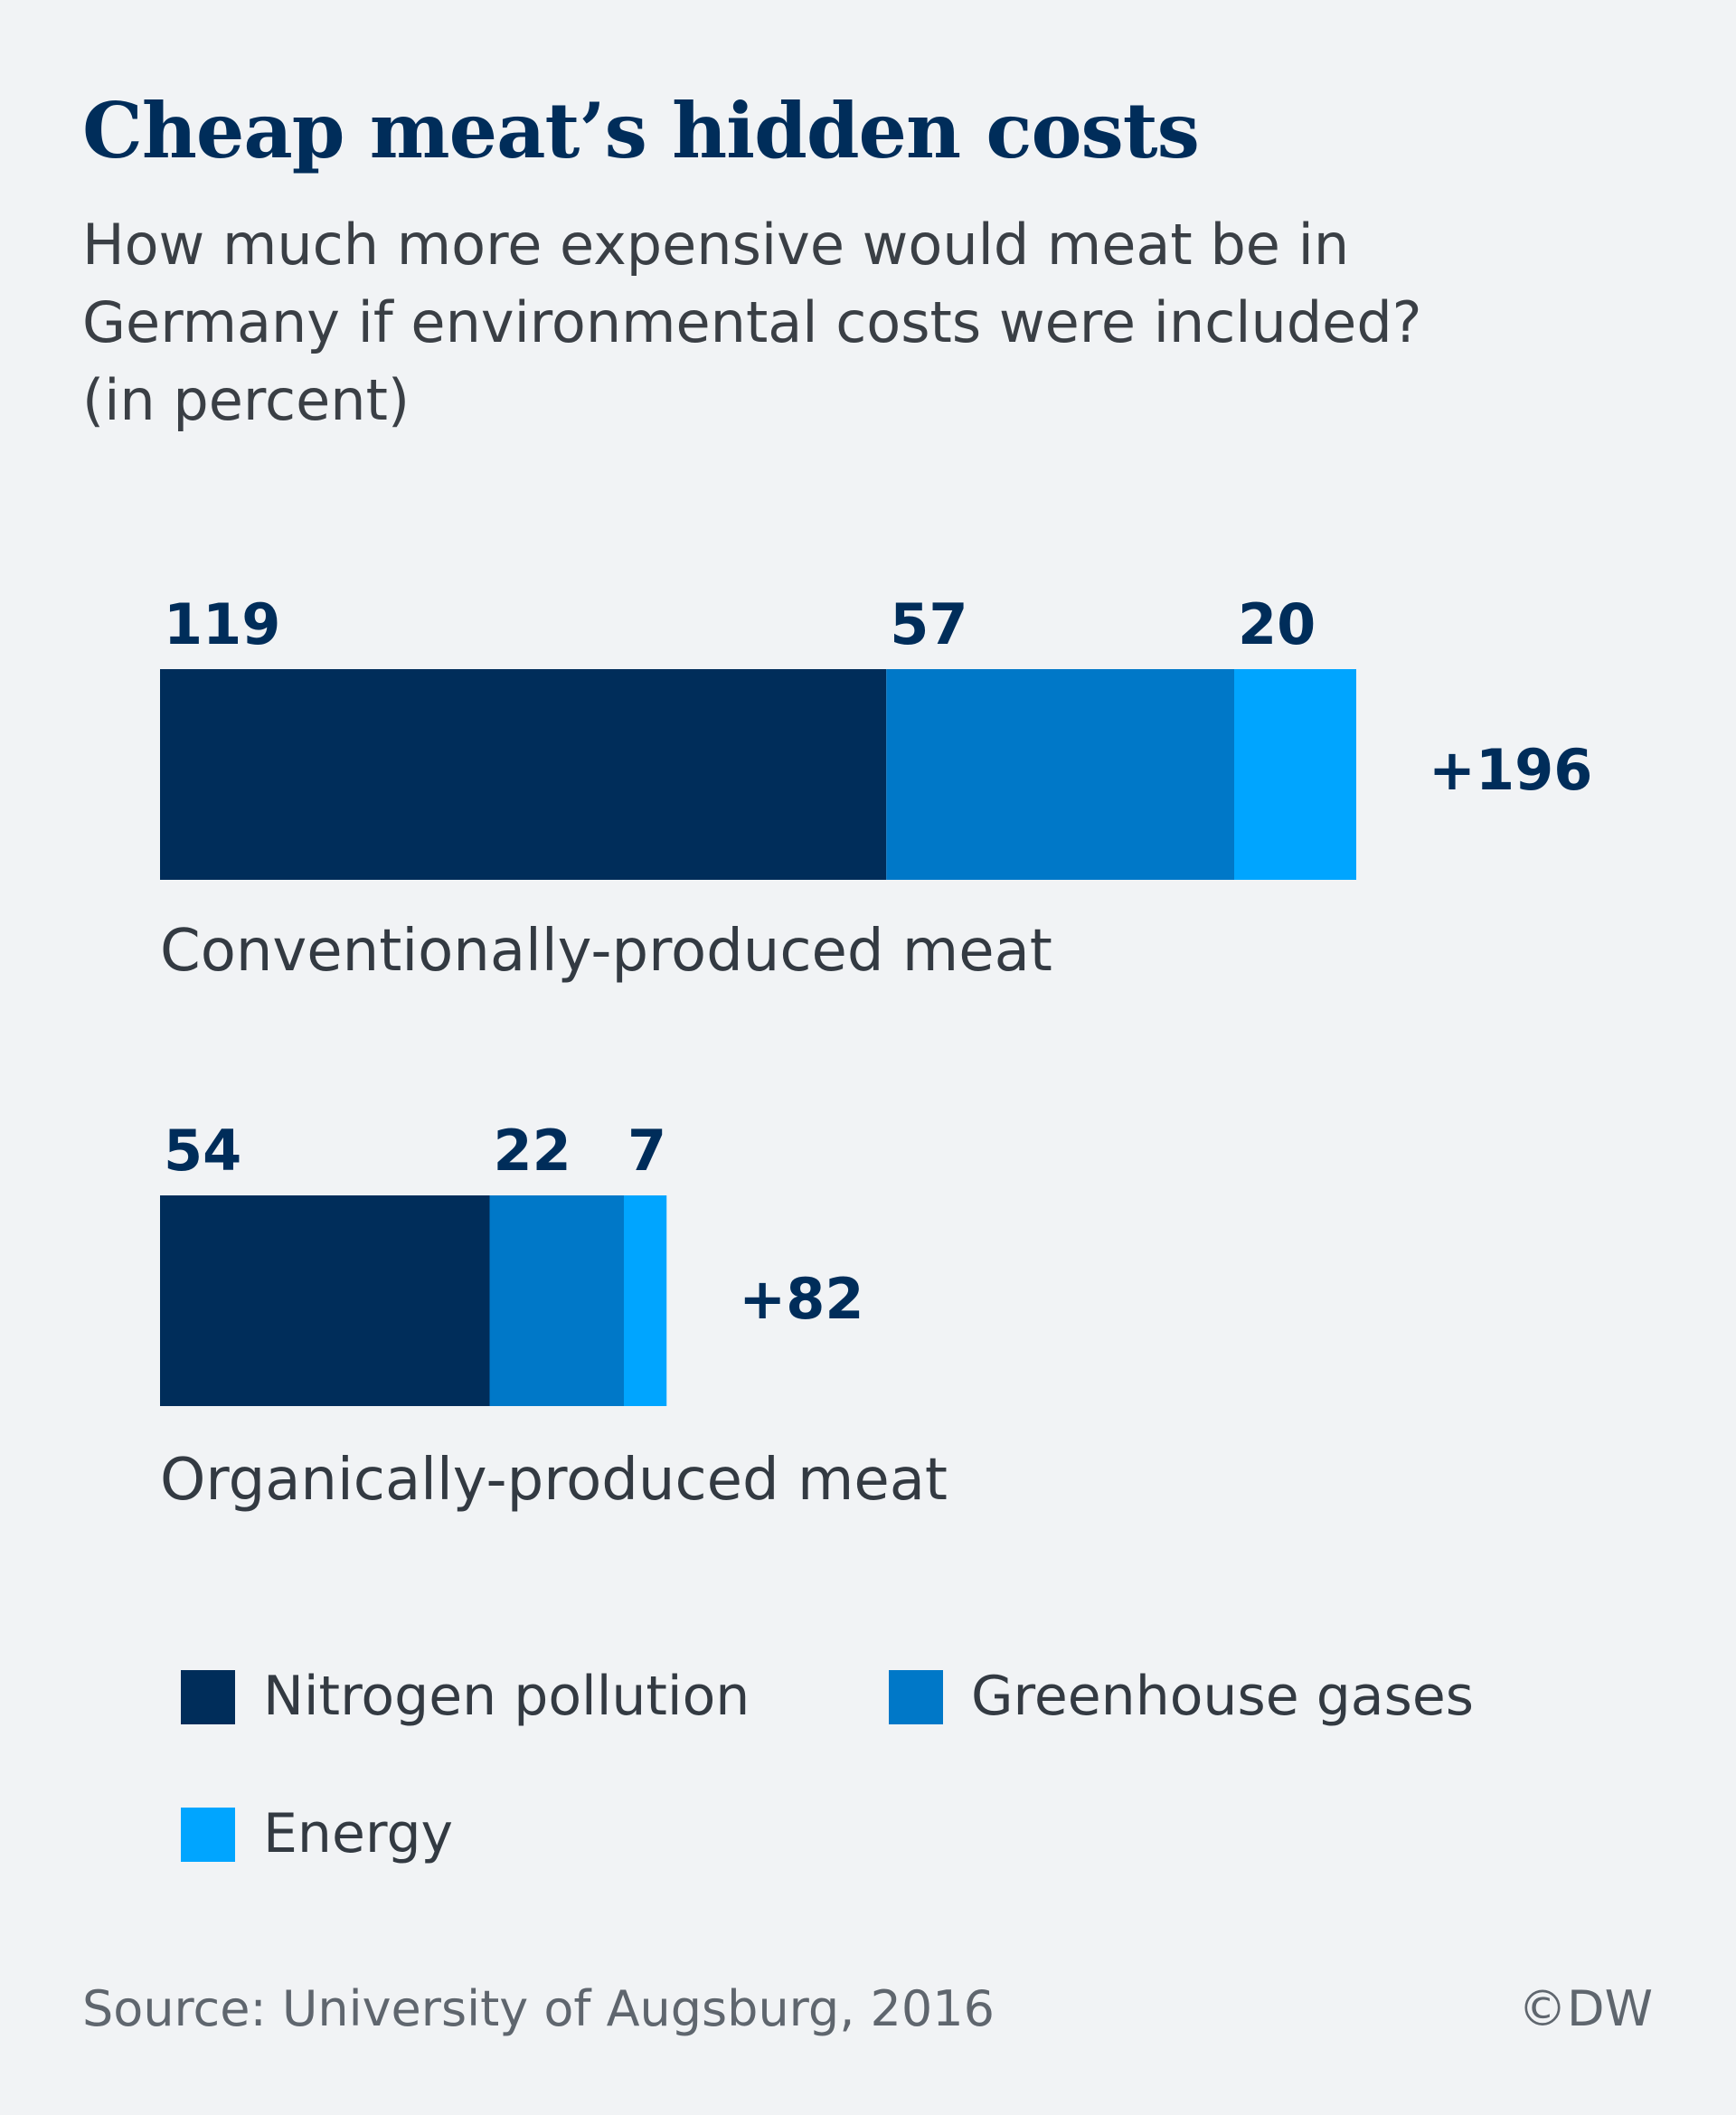  What do you see at coordinates (556, 1300) in the screenshot?
I see `bar-organic-greenhouse` at bounding box center [556, 1300].